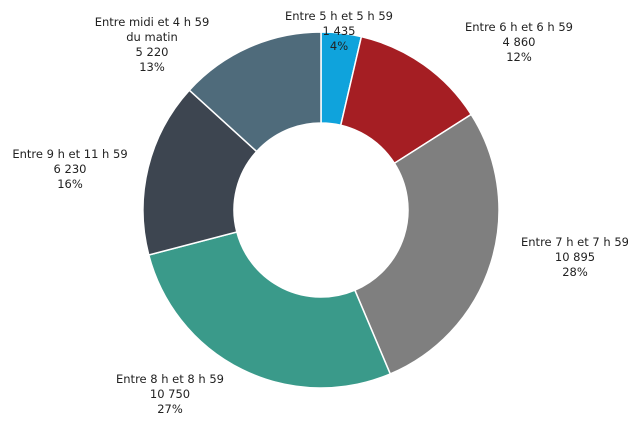 The width and height of the screenshot is (628, 423). I want to click on value-label: 13%, so click(152, 67).